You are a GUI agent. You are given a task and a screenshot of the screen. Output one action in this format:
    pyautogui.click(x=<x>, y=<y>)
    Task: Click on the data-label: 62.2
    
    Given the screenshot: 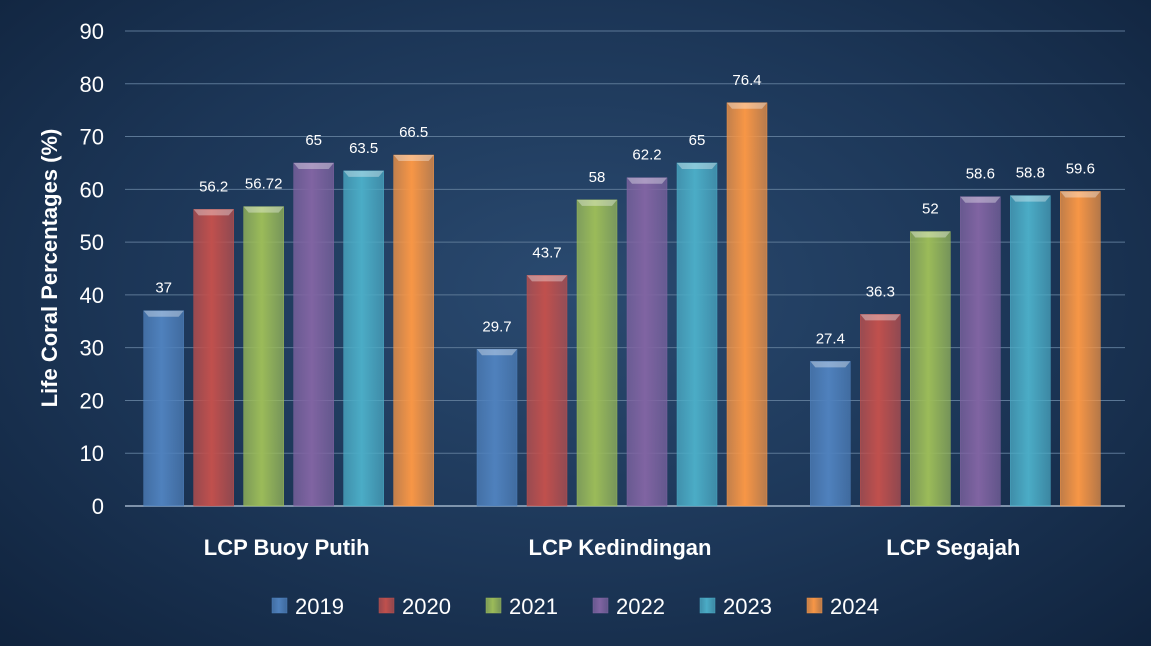 What is the action you would take?
    pyautogui.click(x=646, y=155)
    